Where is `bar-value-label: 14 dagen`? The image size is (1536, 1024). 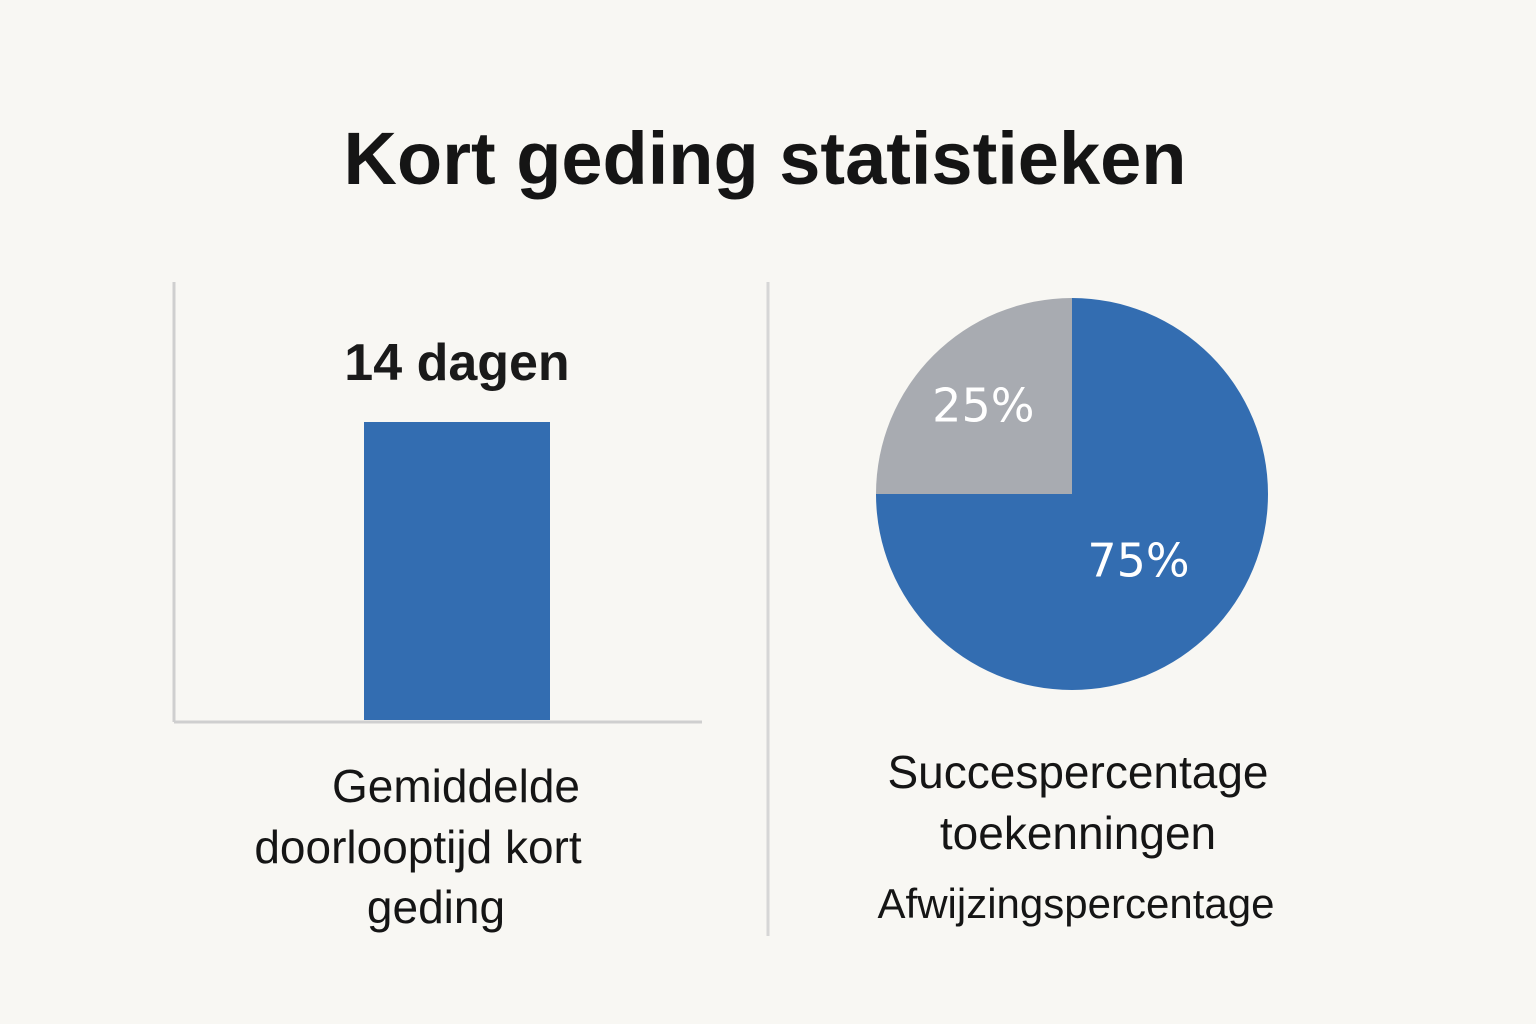 bar-value-label: 14 dagen is located at coordinates (456, 363).